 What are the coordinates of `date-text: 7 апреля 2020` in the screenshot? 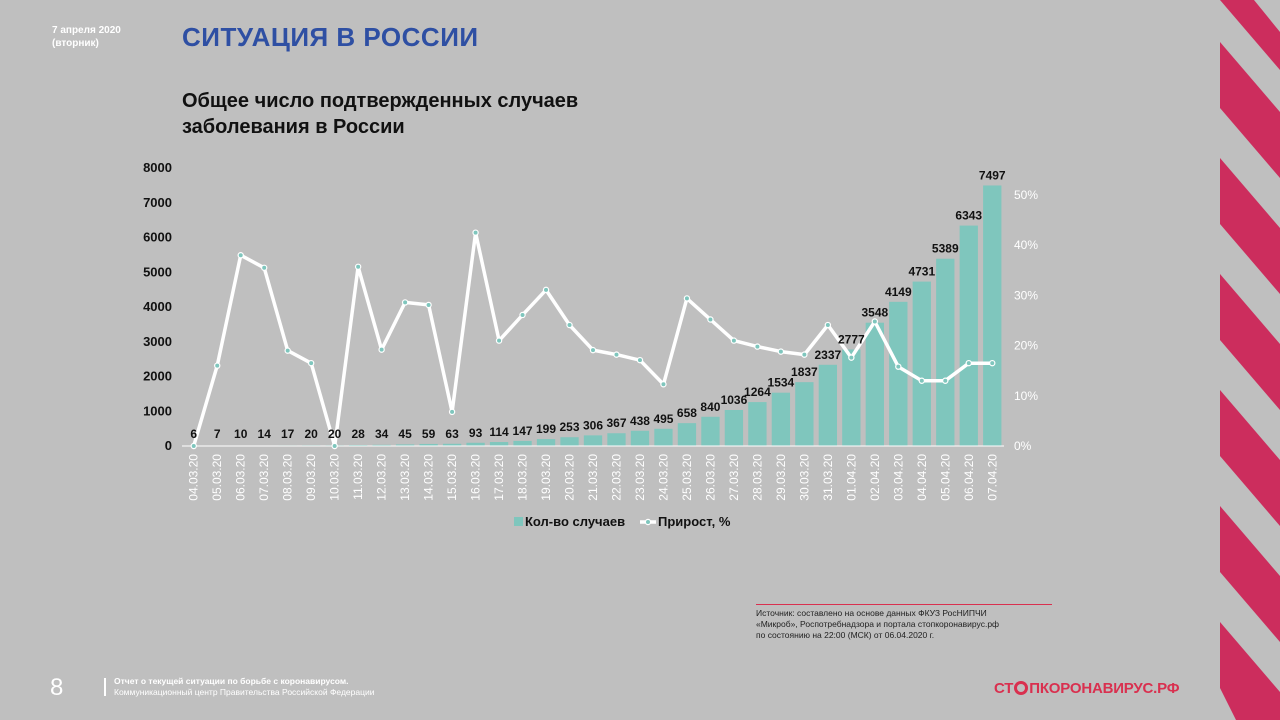 It's located at (86, 30).